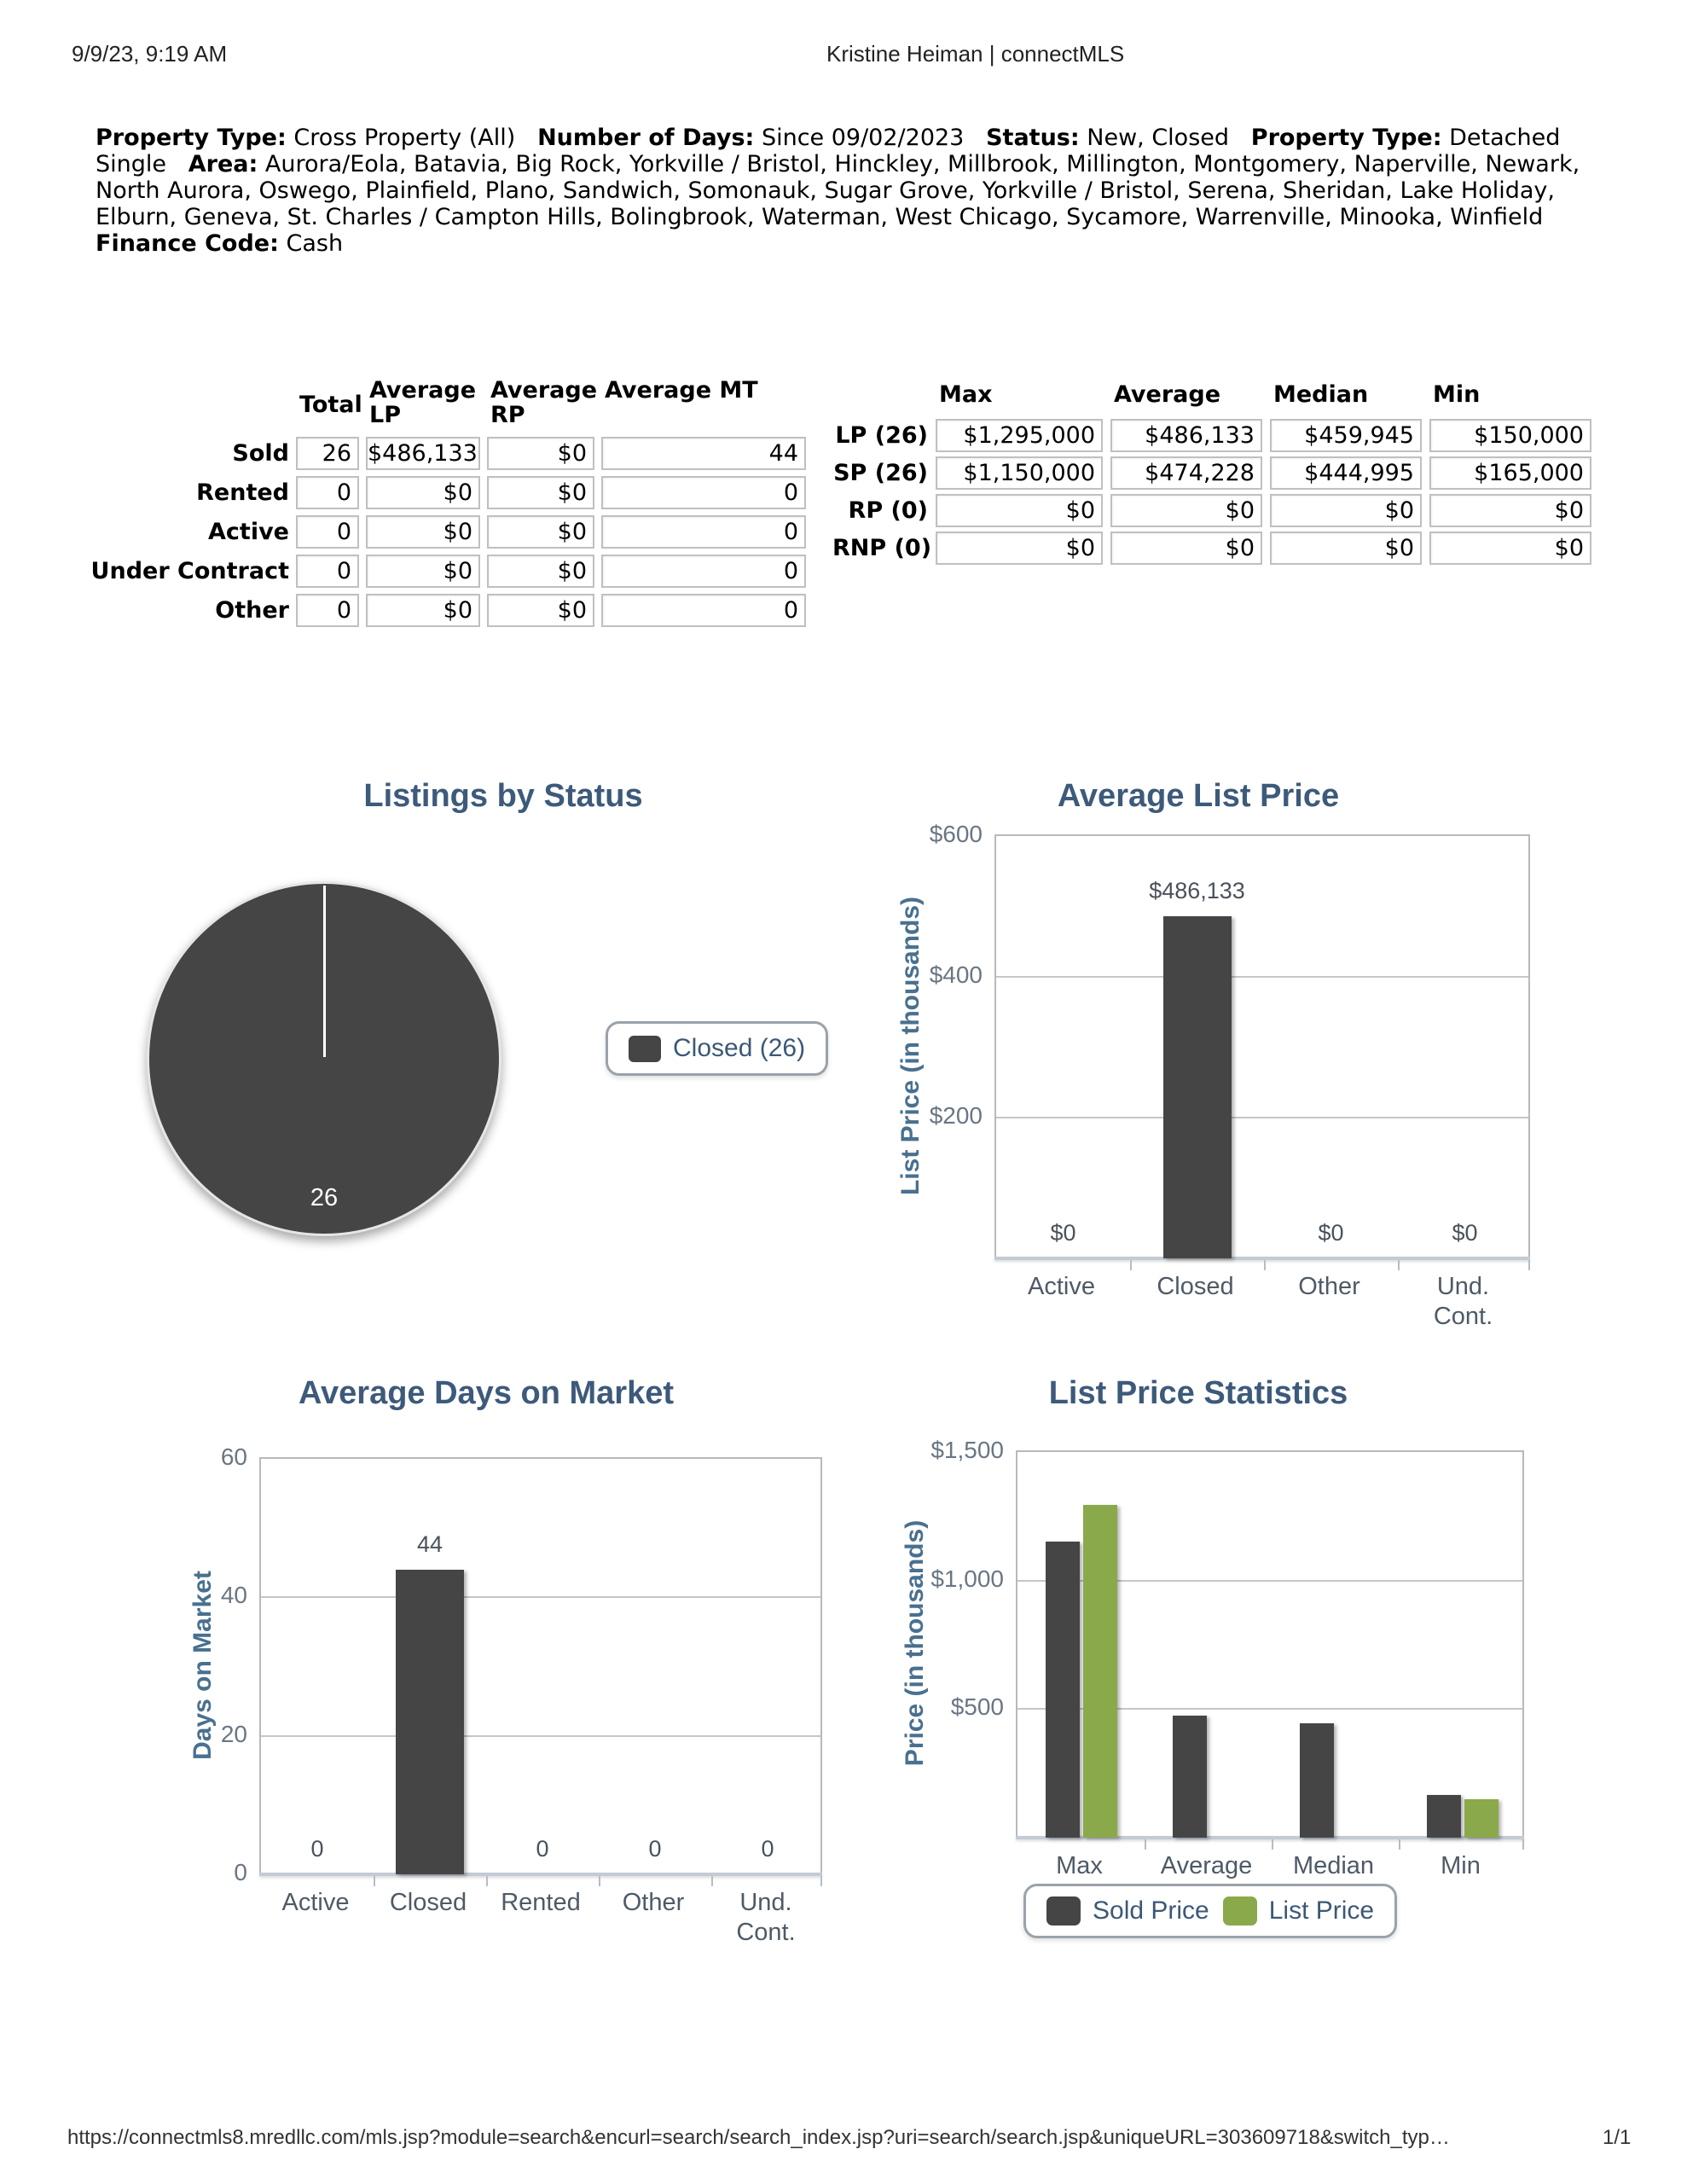  Describe the element at coordinates (882, 435) in the screenshot. I see `row-label: LP (26)` at that location.